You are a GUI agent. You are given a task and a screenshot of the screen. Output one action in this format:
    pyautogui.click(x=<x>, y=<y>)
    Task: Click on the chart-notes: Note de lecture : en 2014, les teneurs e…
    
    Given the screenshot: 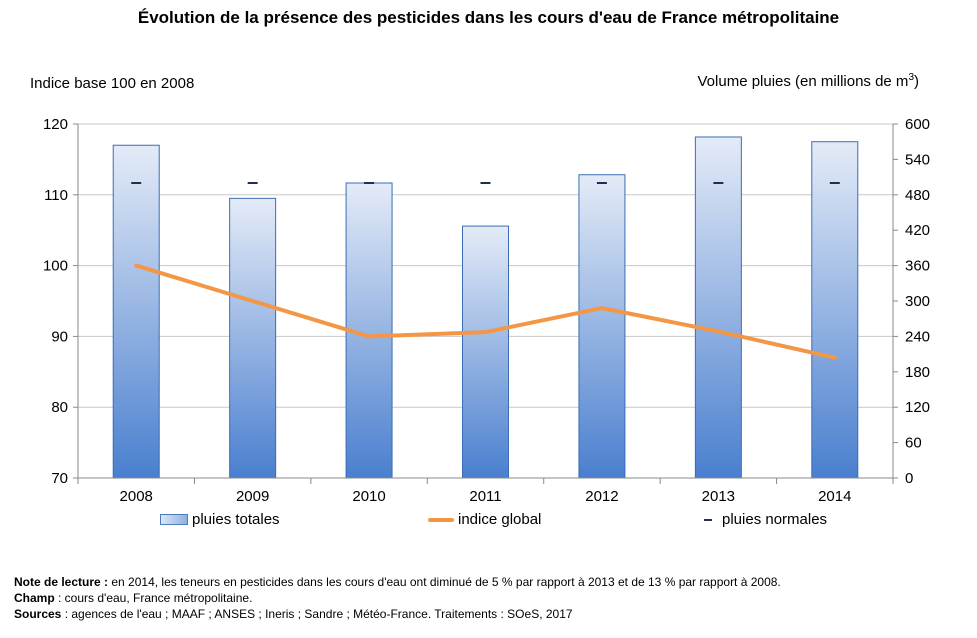 What is the action you would take?
    pyautogui.click(x=397, y=598)
    